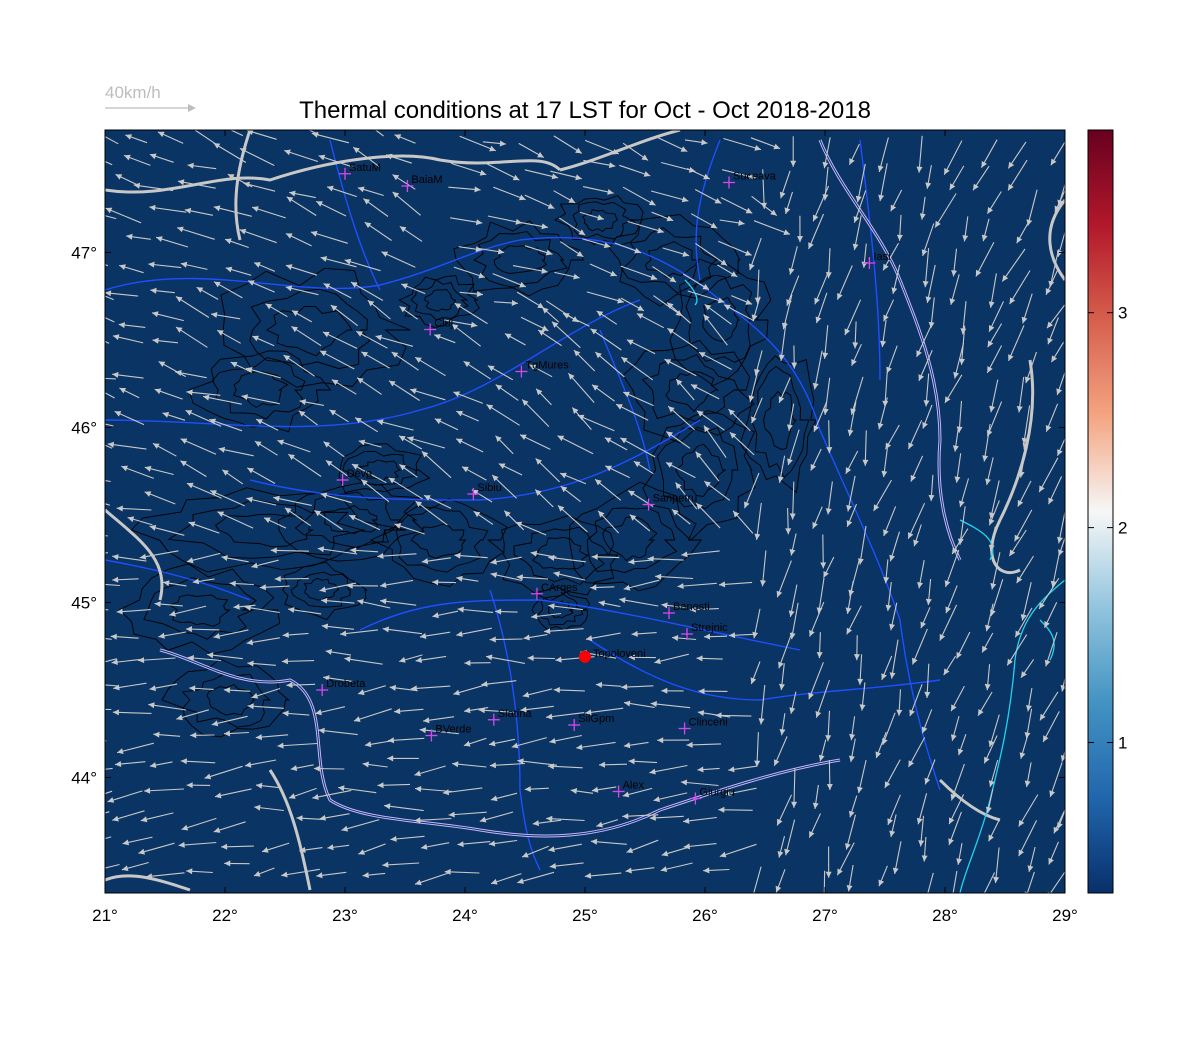  I want to click on station-label: Deva, so click(360, 474).